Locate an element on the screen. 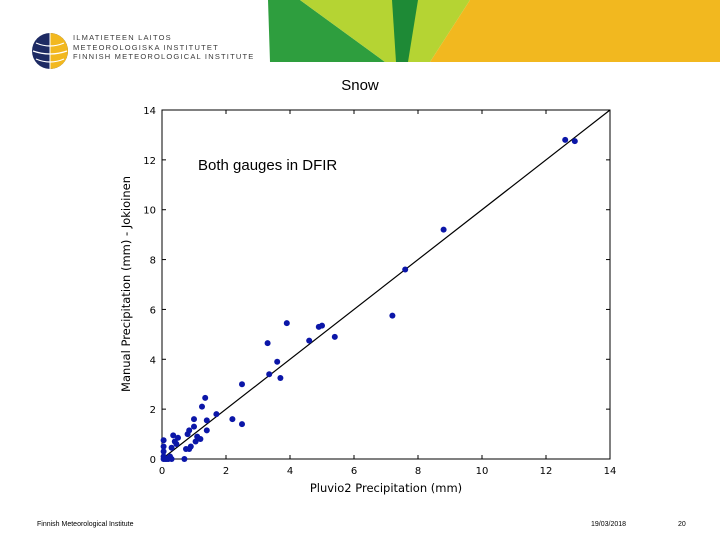  y-tick-label: 2 is located at coordinates (153, 410).